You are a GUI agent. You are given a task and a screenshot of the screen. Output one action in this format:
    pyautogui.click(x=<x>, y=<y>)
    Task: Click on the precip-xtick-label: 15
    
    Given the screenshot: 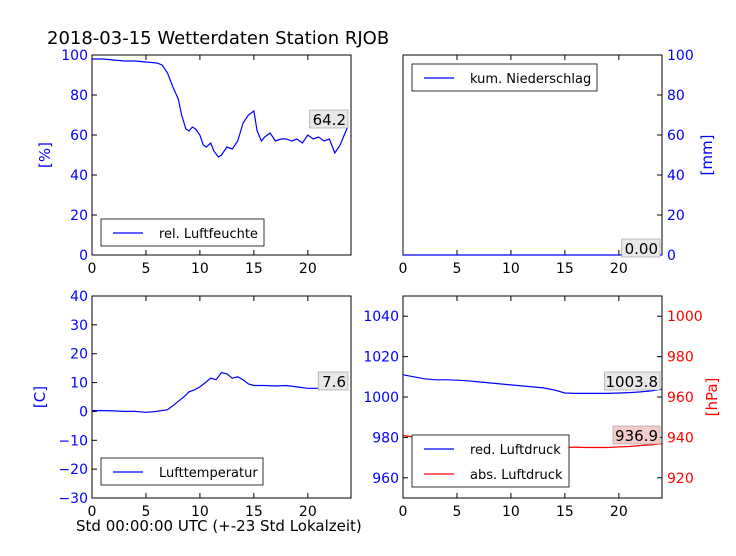 What is the action you would take?
    pyautogui.click(x=565, y=269)
    